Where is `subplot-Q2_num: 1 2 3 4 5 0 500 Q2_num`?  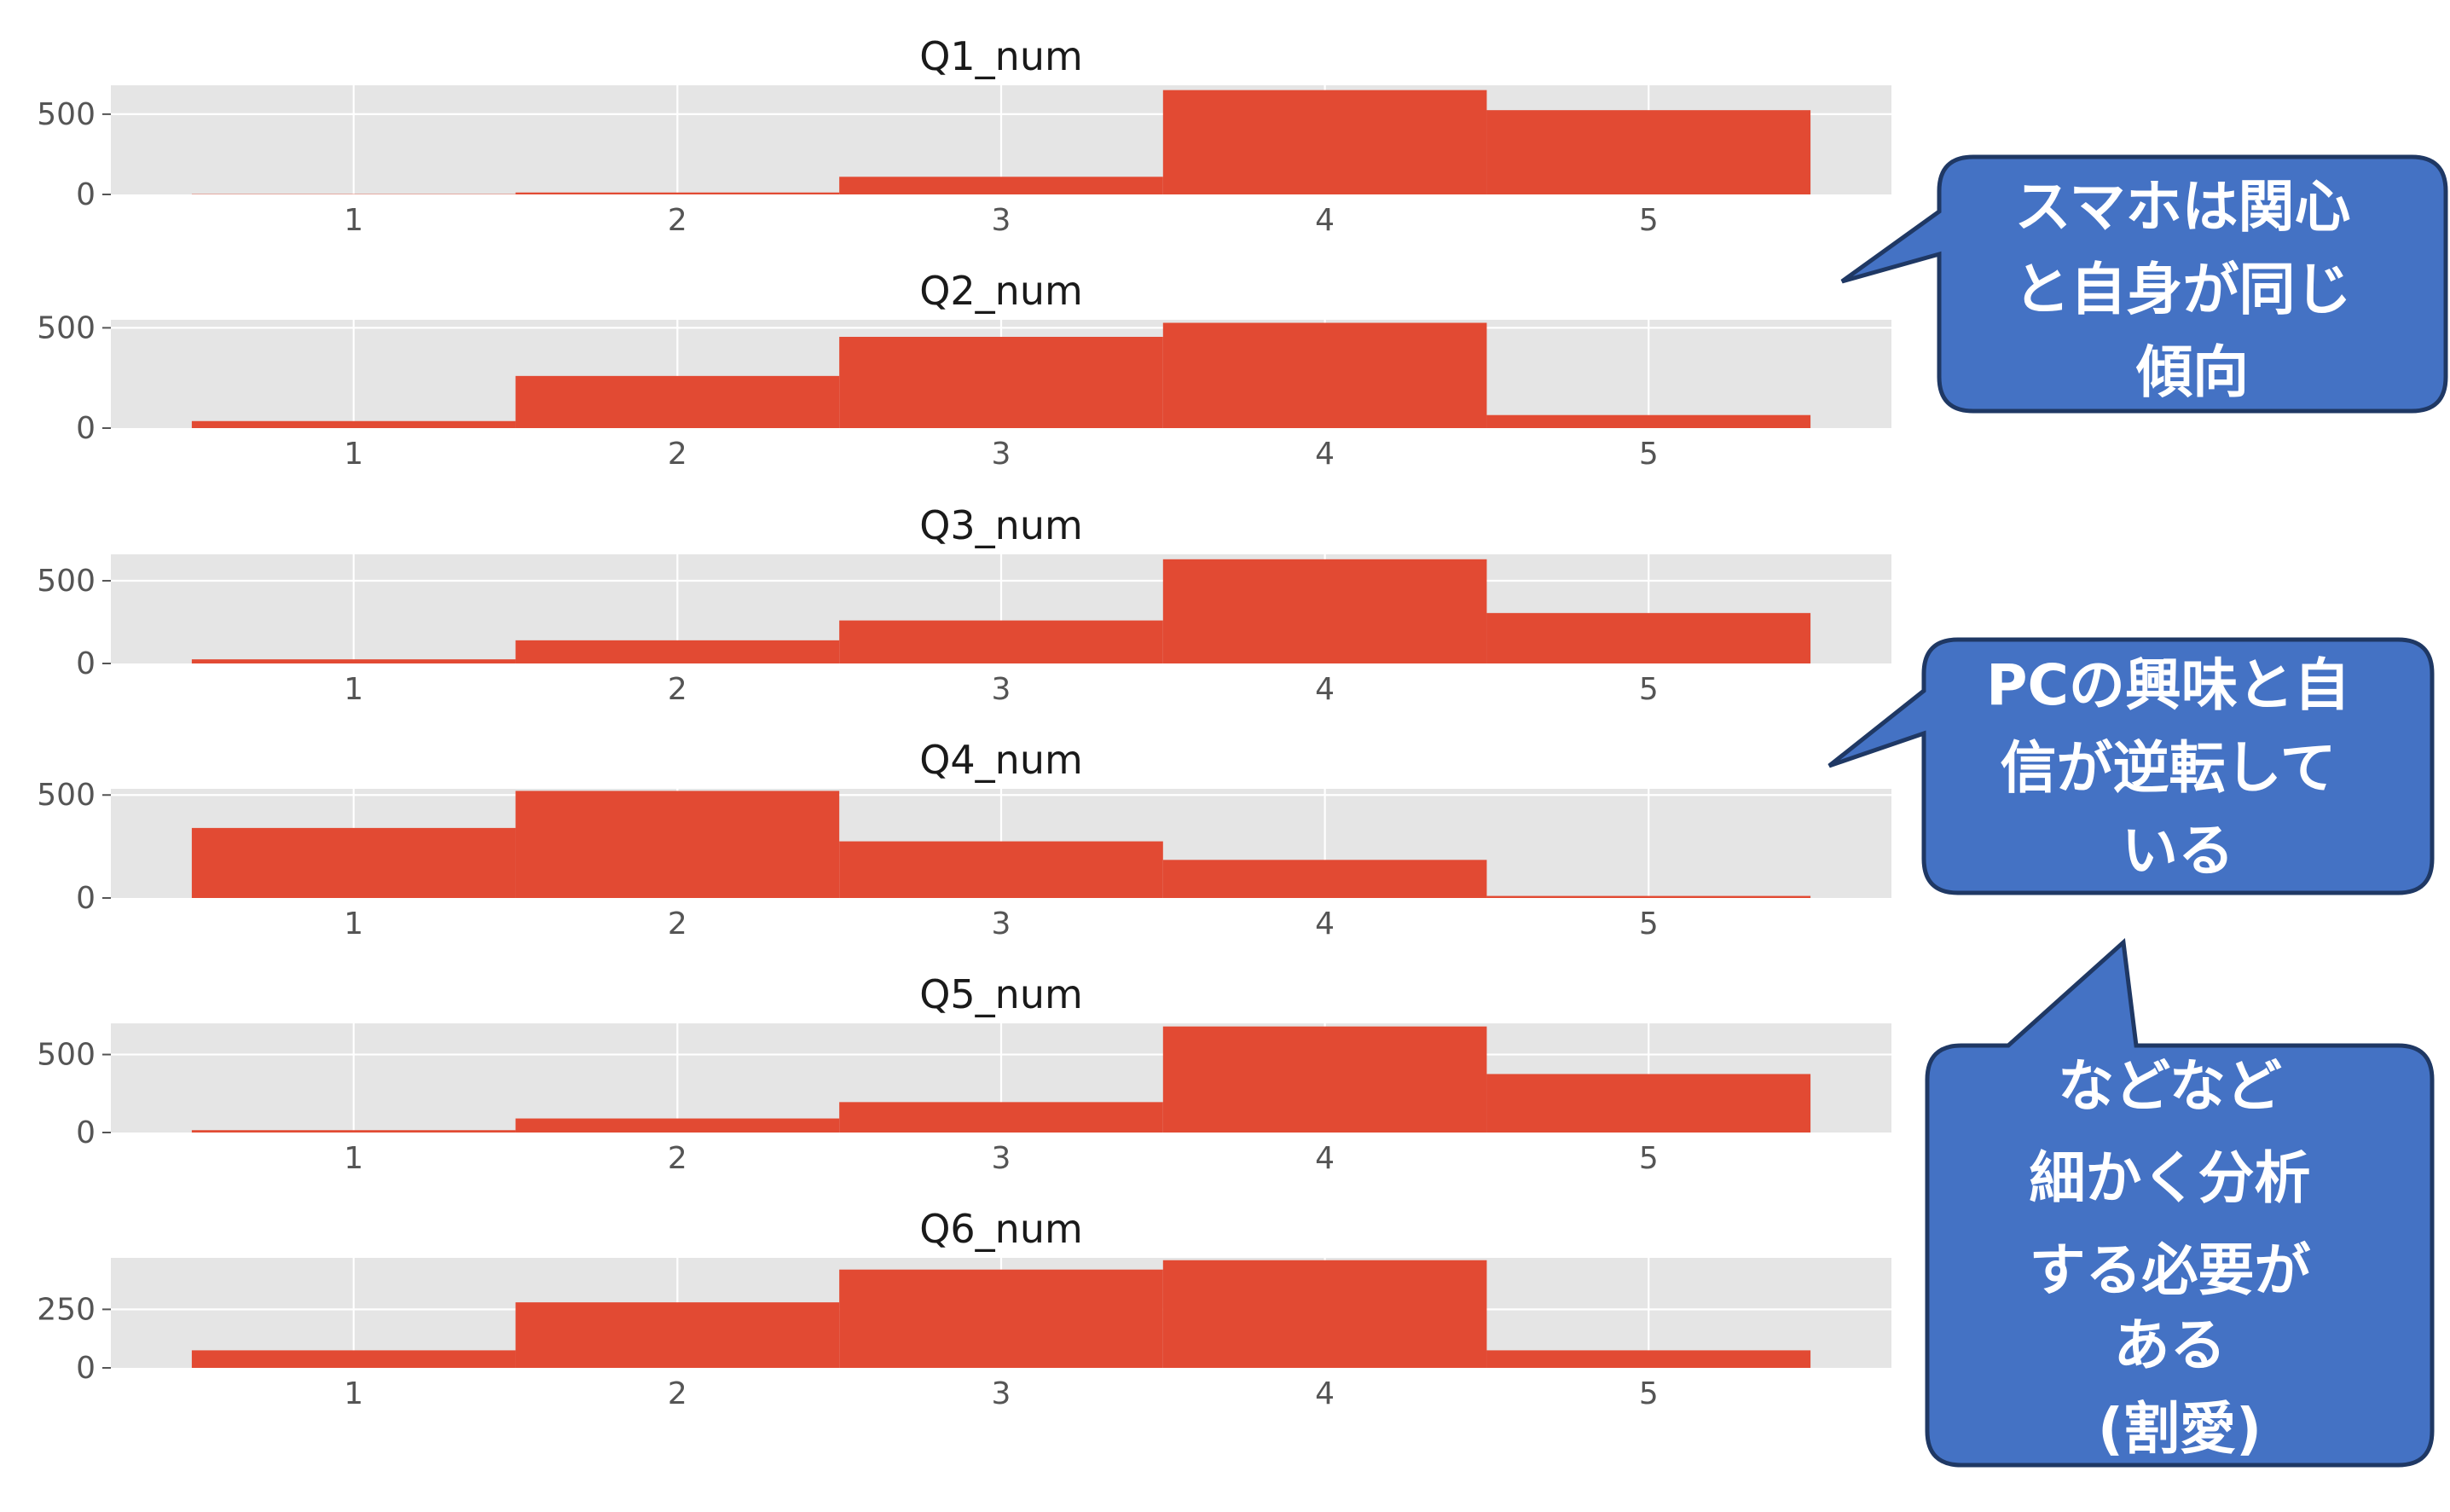 subplot-Q2_num: 1 2 3 4 5 0 500 Q2_num is located at coordinates (964, 370).